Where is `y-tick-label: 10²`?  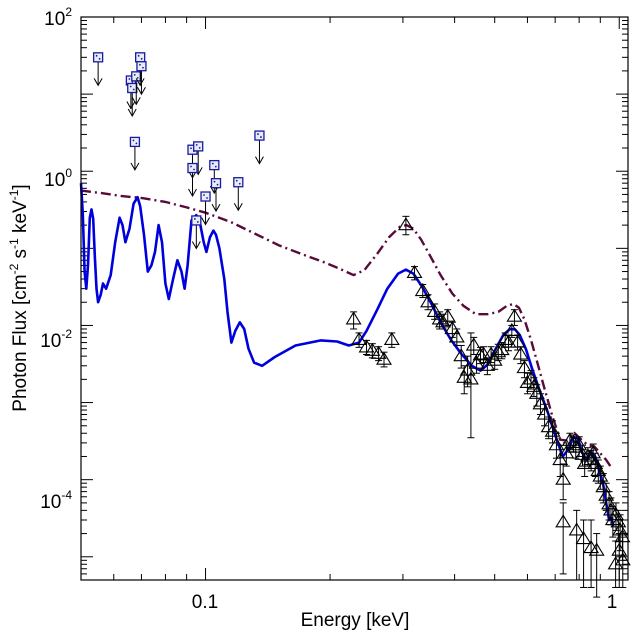 y-tick-label: 10² is located at coordinates (58, 17).